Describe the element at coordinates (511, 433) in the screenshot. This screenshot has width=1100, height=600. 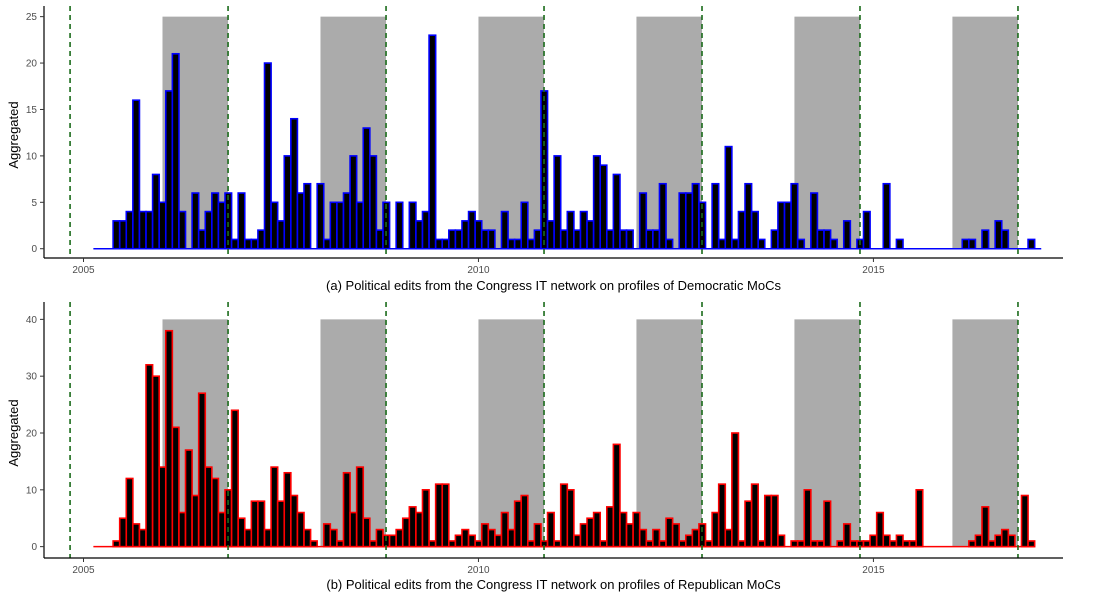
I see `shaded-period` at that location.